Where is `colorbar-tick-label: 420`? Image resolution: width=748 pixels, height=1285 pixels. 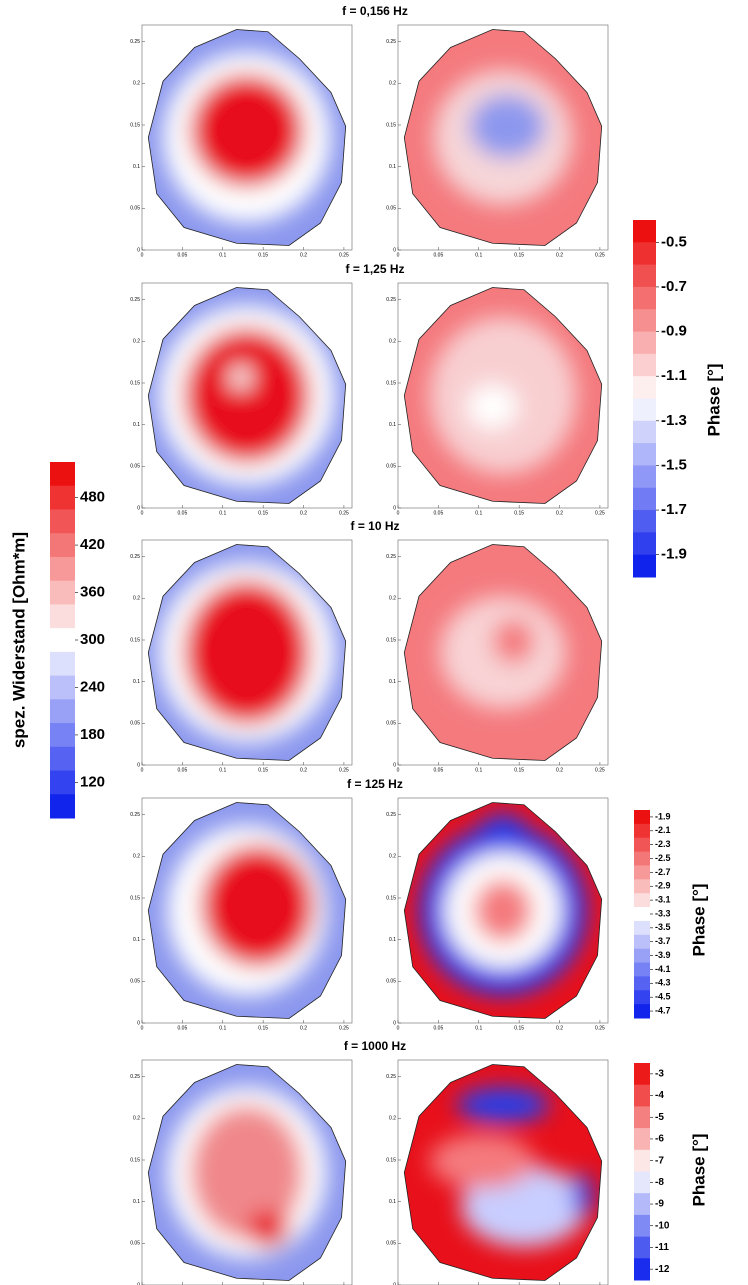
colorbar-tick-label: 420 is located at coordinates (92, 544).